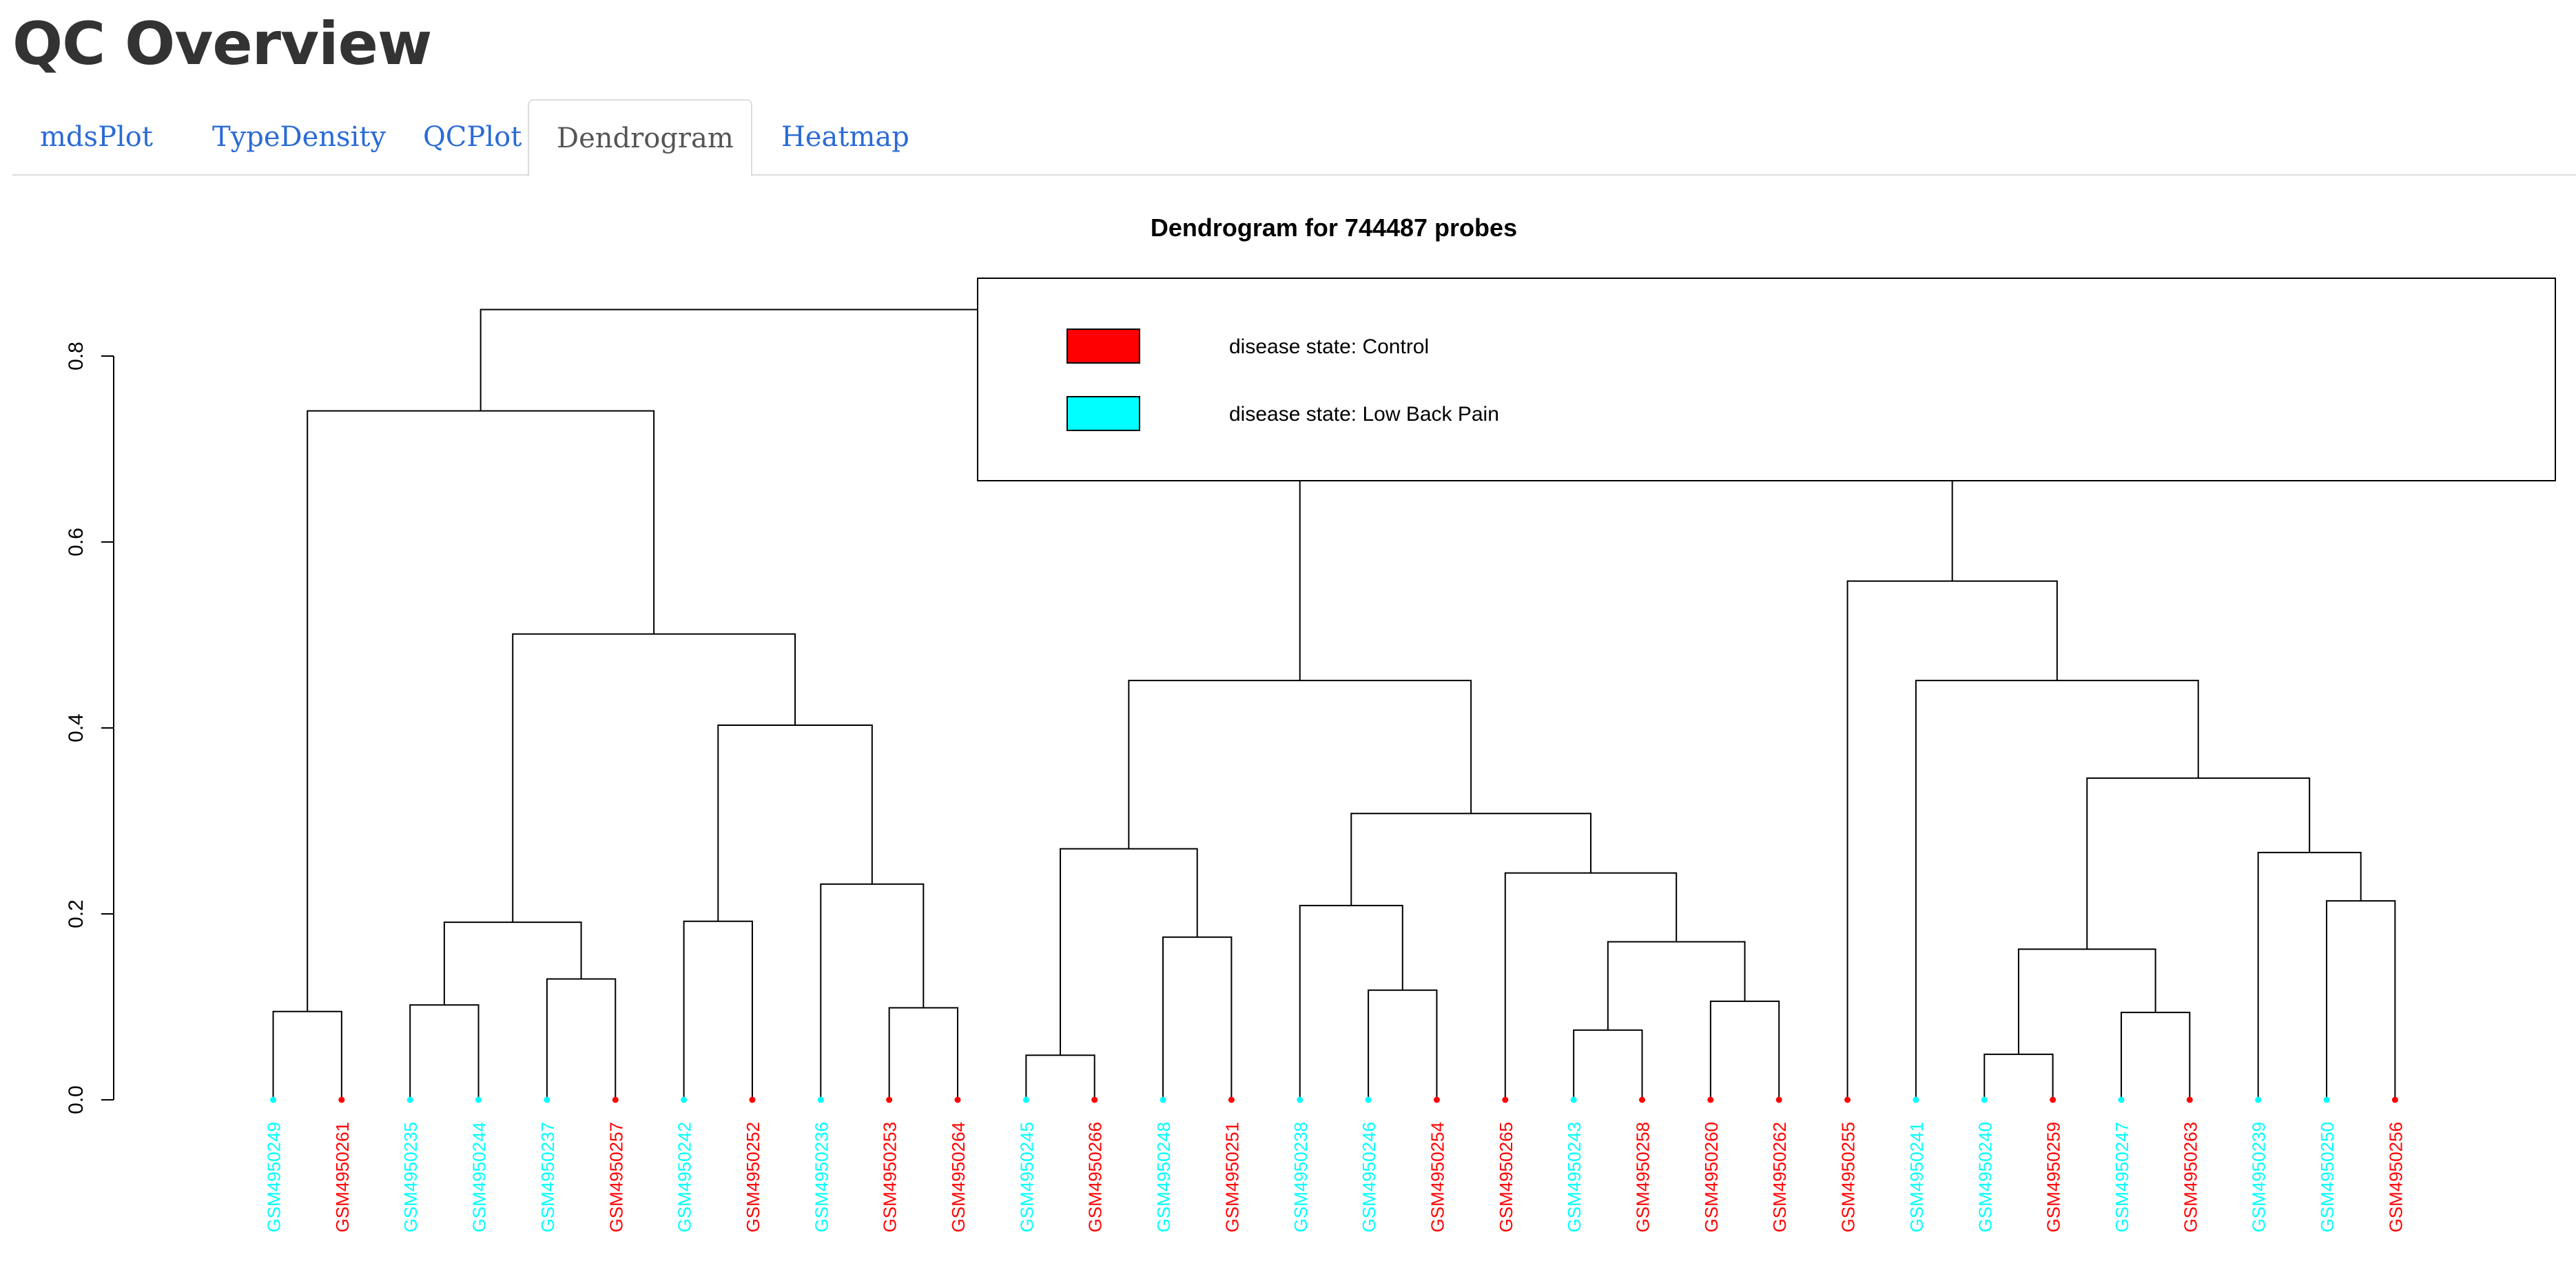  I want to click on leaf-label: GSM4950244, so click(479, 1177).